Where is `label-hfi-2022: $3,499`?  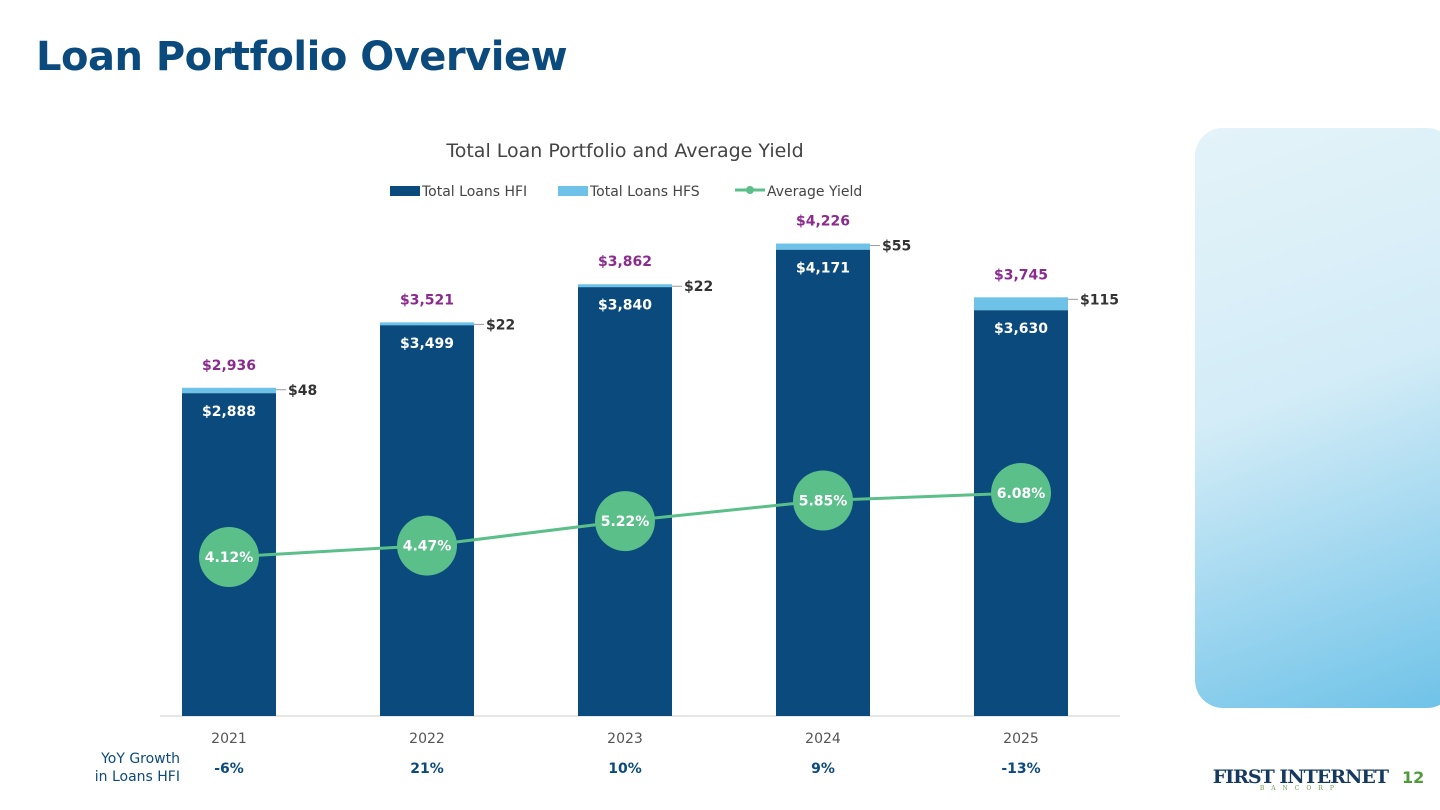 label-hfi-2022: $3,499 is located at coordinates (427, 344).